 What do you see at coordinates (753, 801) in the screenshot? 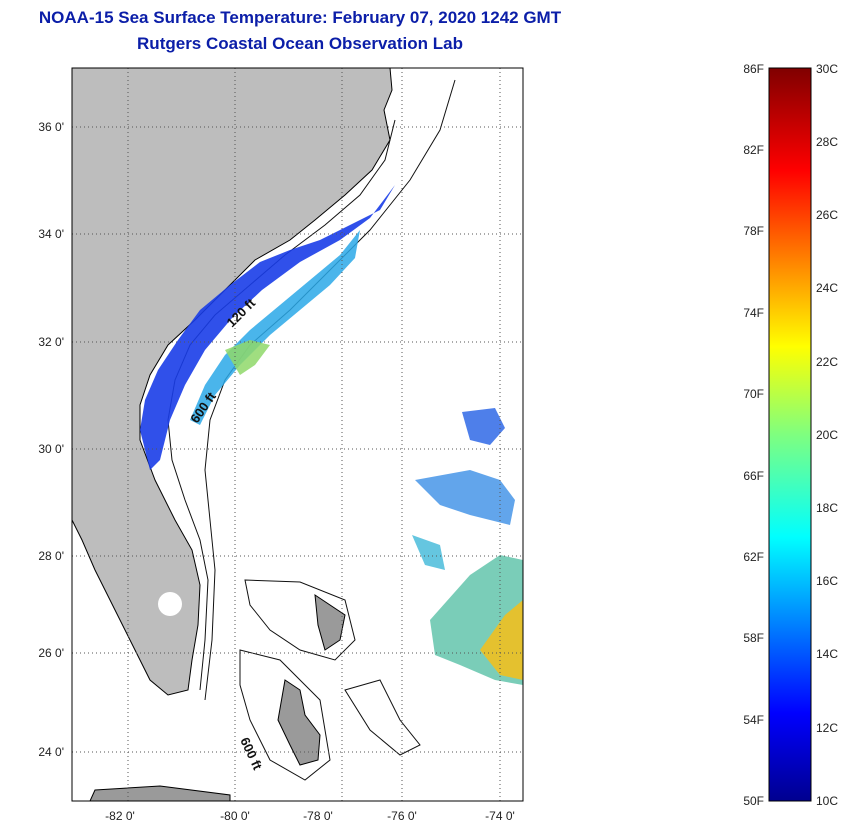
I see `fahrenheit-label: 50F` at bounding box center [753, 801].